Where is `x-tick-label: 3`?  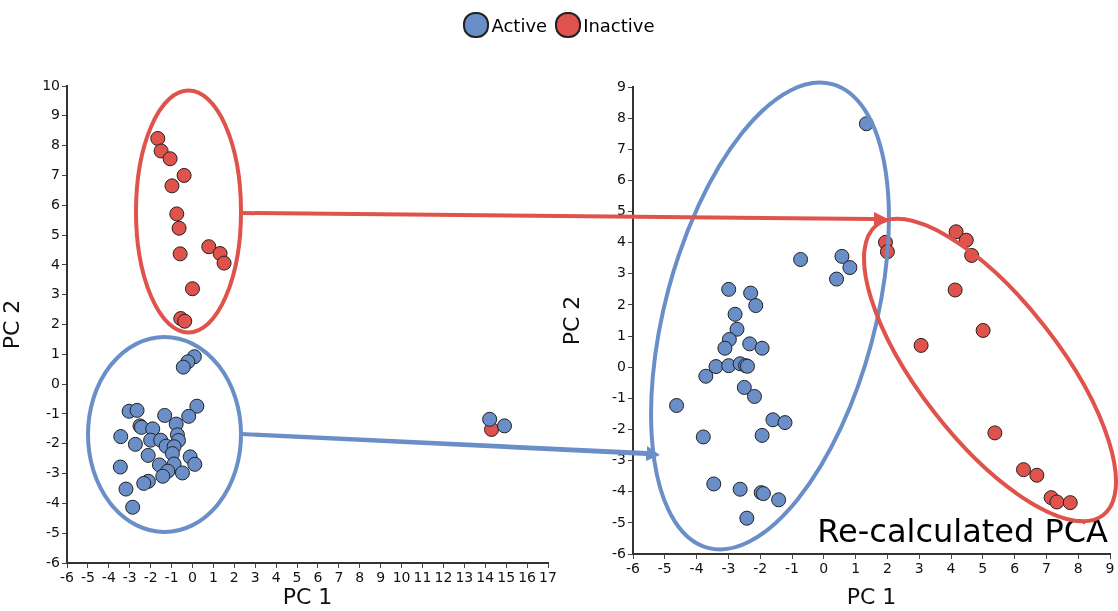
x-tick-label: 3 is located at coordinates (919, 568).